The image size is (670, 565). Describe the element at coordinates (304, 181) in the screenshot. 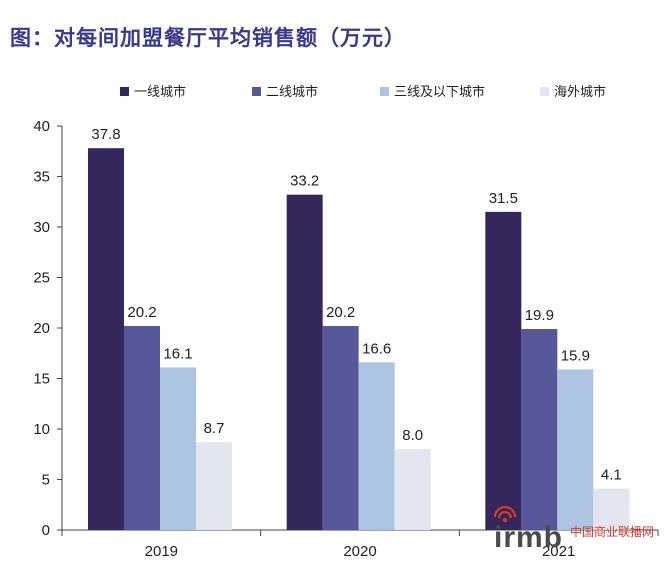

I see `data-label: 33.2` at that location.